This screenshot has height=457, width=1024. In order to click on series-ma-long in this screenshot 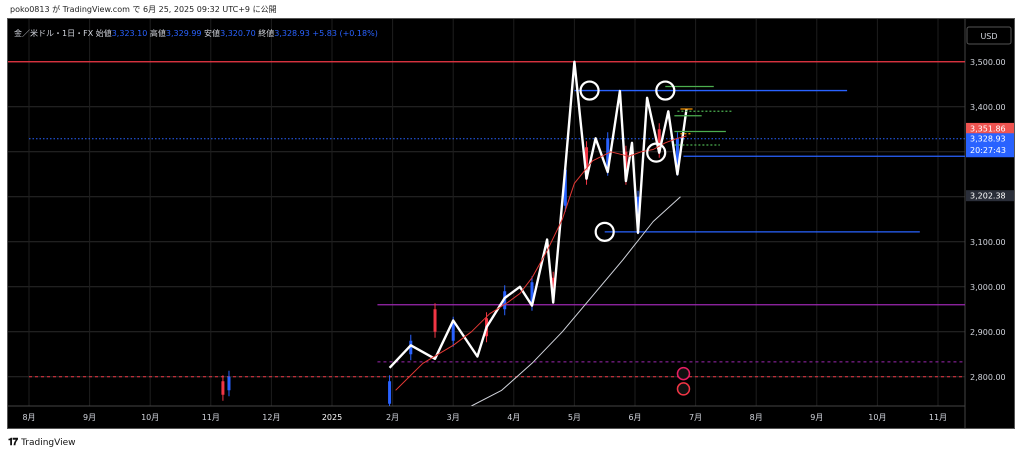, I will do `click(576, 301)`.